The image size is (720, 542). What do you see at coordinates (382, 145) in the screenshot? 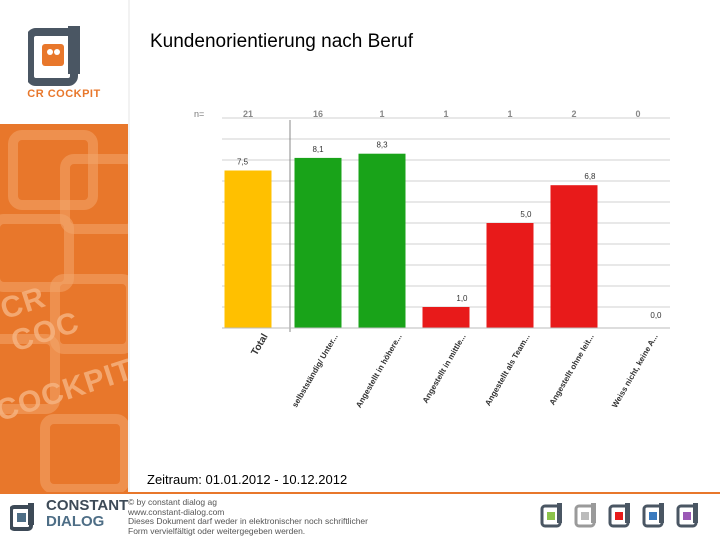
I see `data-label: 8,3` at bounding box center [382, 145].